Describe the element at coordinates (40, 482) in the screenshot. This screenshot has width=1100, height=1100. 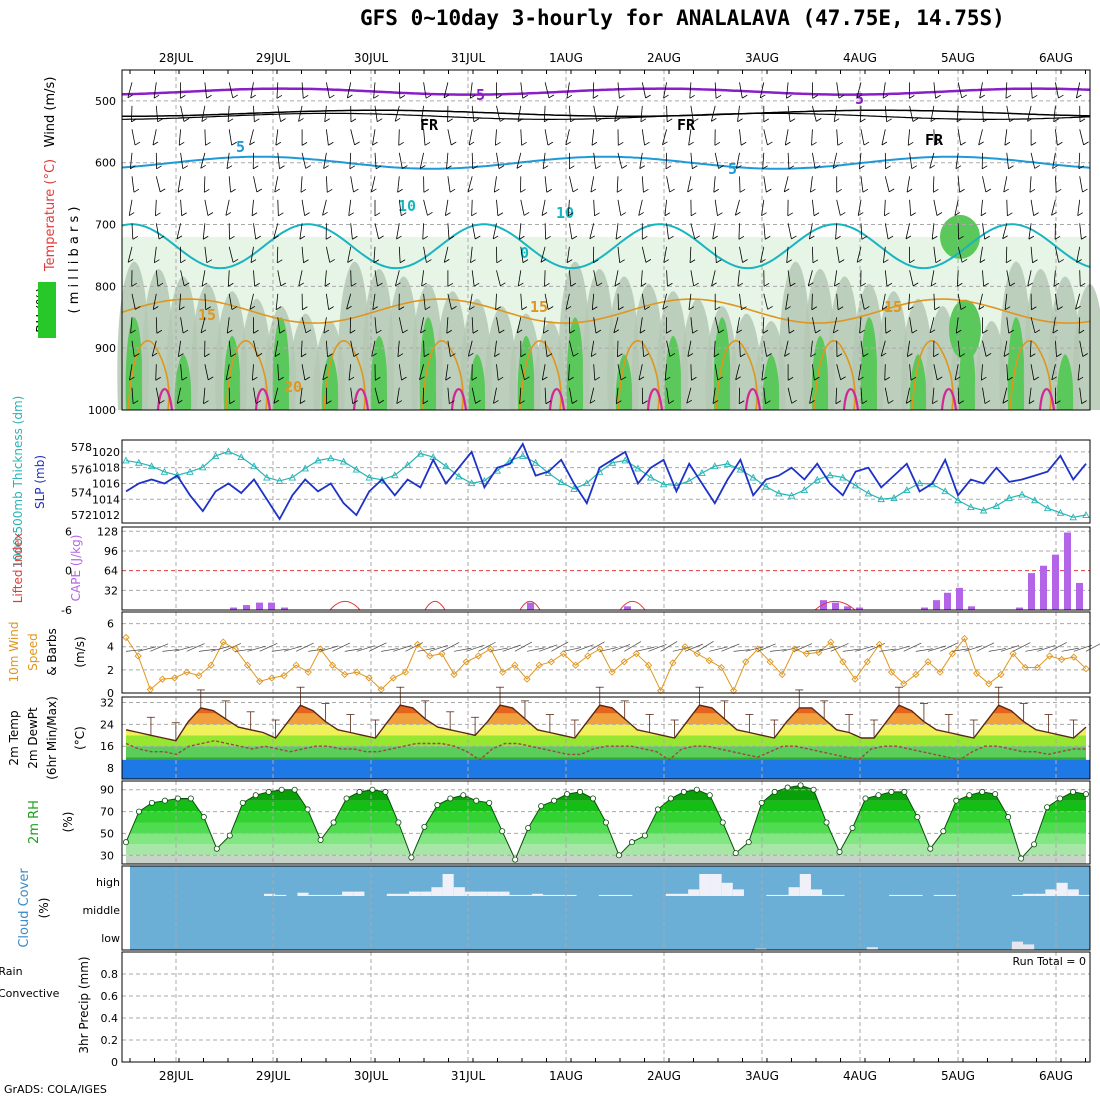
I see `slp-ylabel-slp: SLP (mb)` at that location.